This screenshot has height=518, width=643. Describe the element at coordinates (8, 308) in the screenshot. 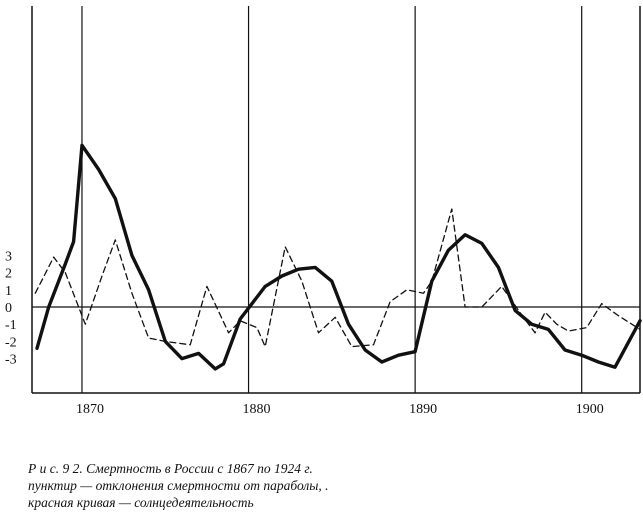

I see `y-tick-label-0: 0` at that location.